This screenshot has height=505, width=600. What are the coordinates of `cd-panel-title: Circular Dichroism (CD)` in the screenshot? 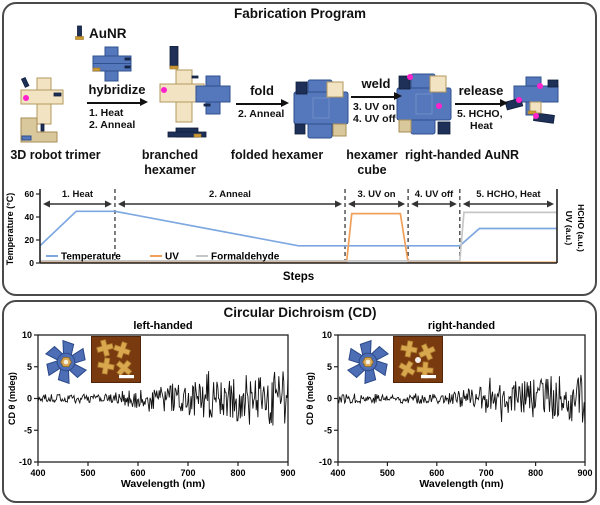 It's located at (300, 312).